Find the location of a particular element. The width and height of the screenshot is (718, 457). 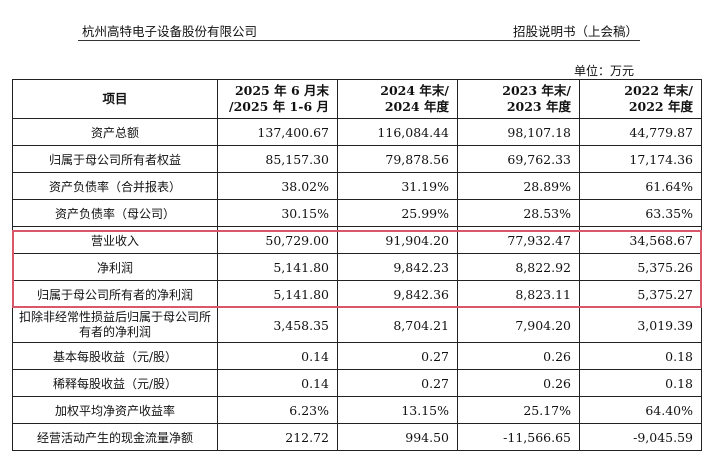

row-label: 资产负债率（母公司） is located at coordinates (115, 213).